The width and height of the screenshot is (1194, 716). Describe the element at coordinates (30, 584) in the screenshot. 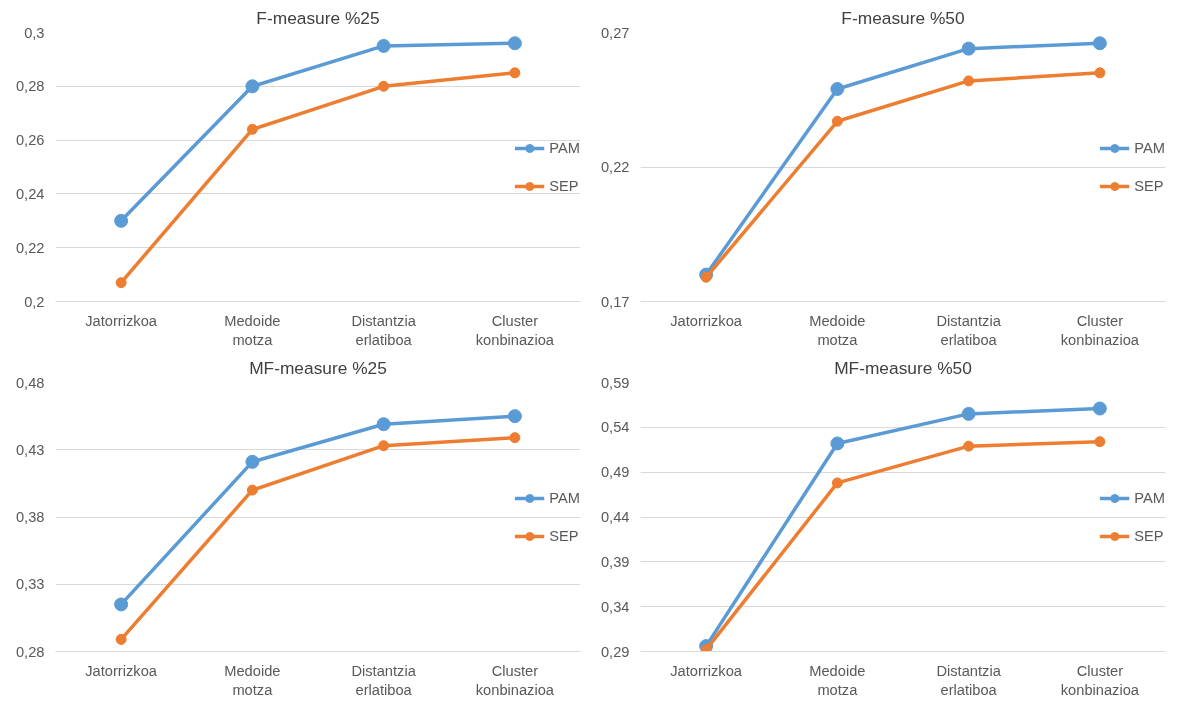

I see `y-tick-label: 0,33` at that location.